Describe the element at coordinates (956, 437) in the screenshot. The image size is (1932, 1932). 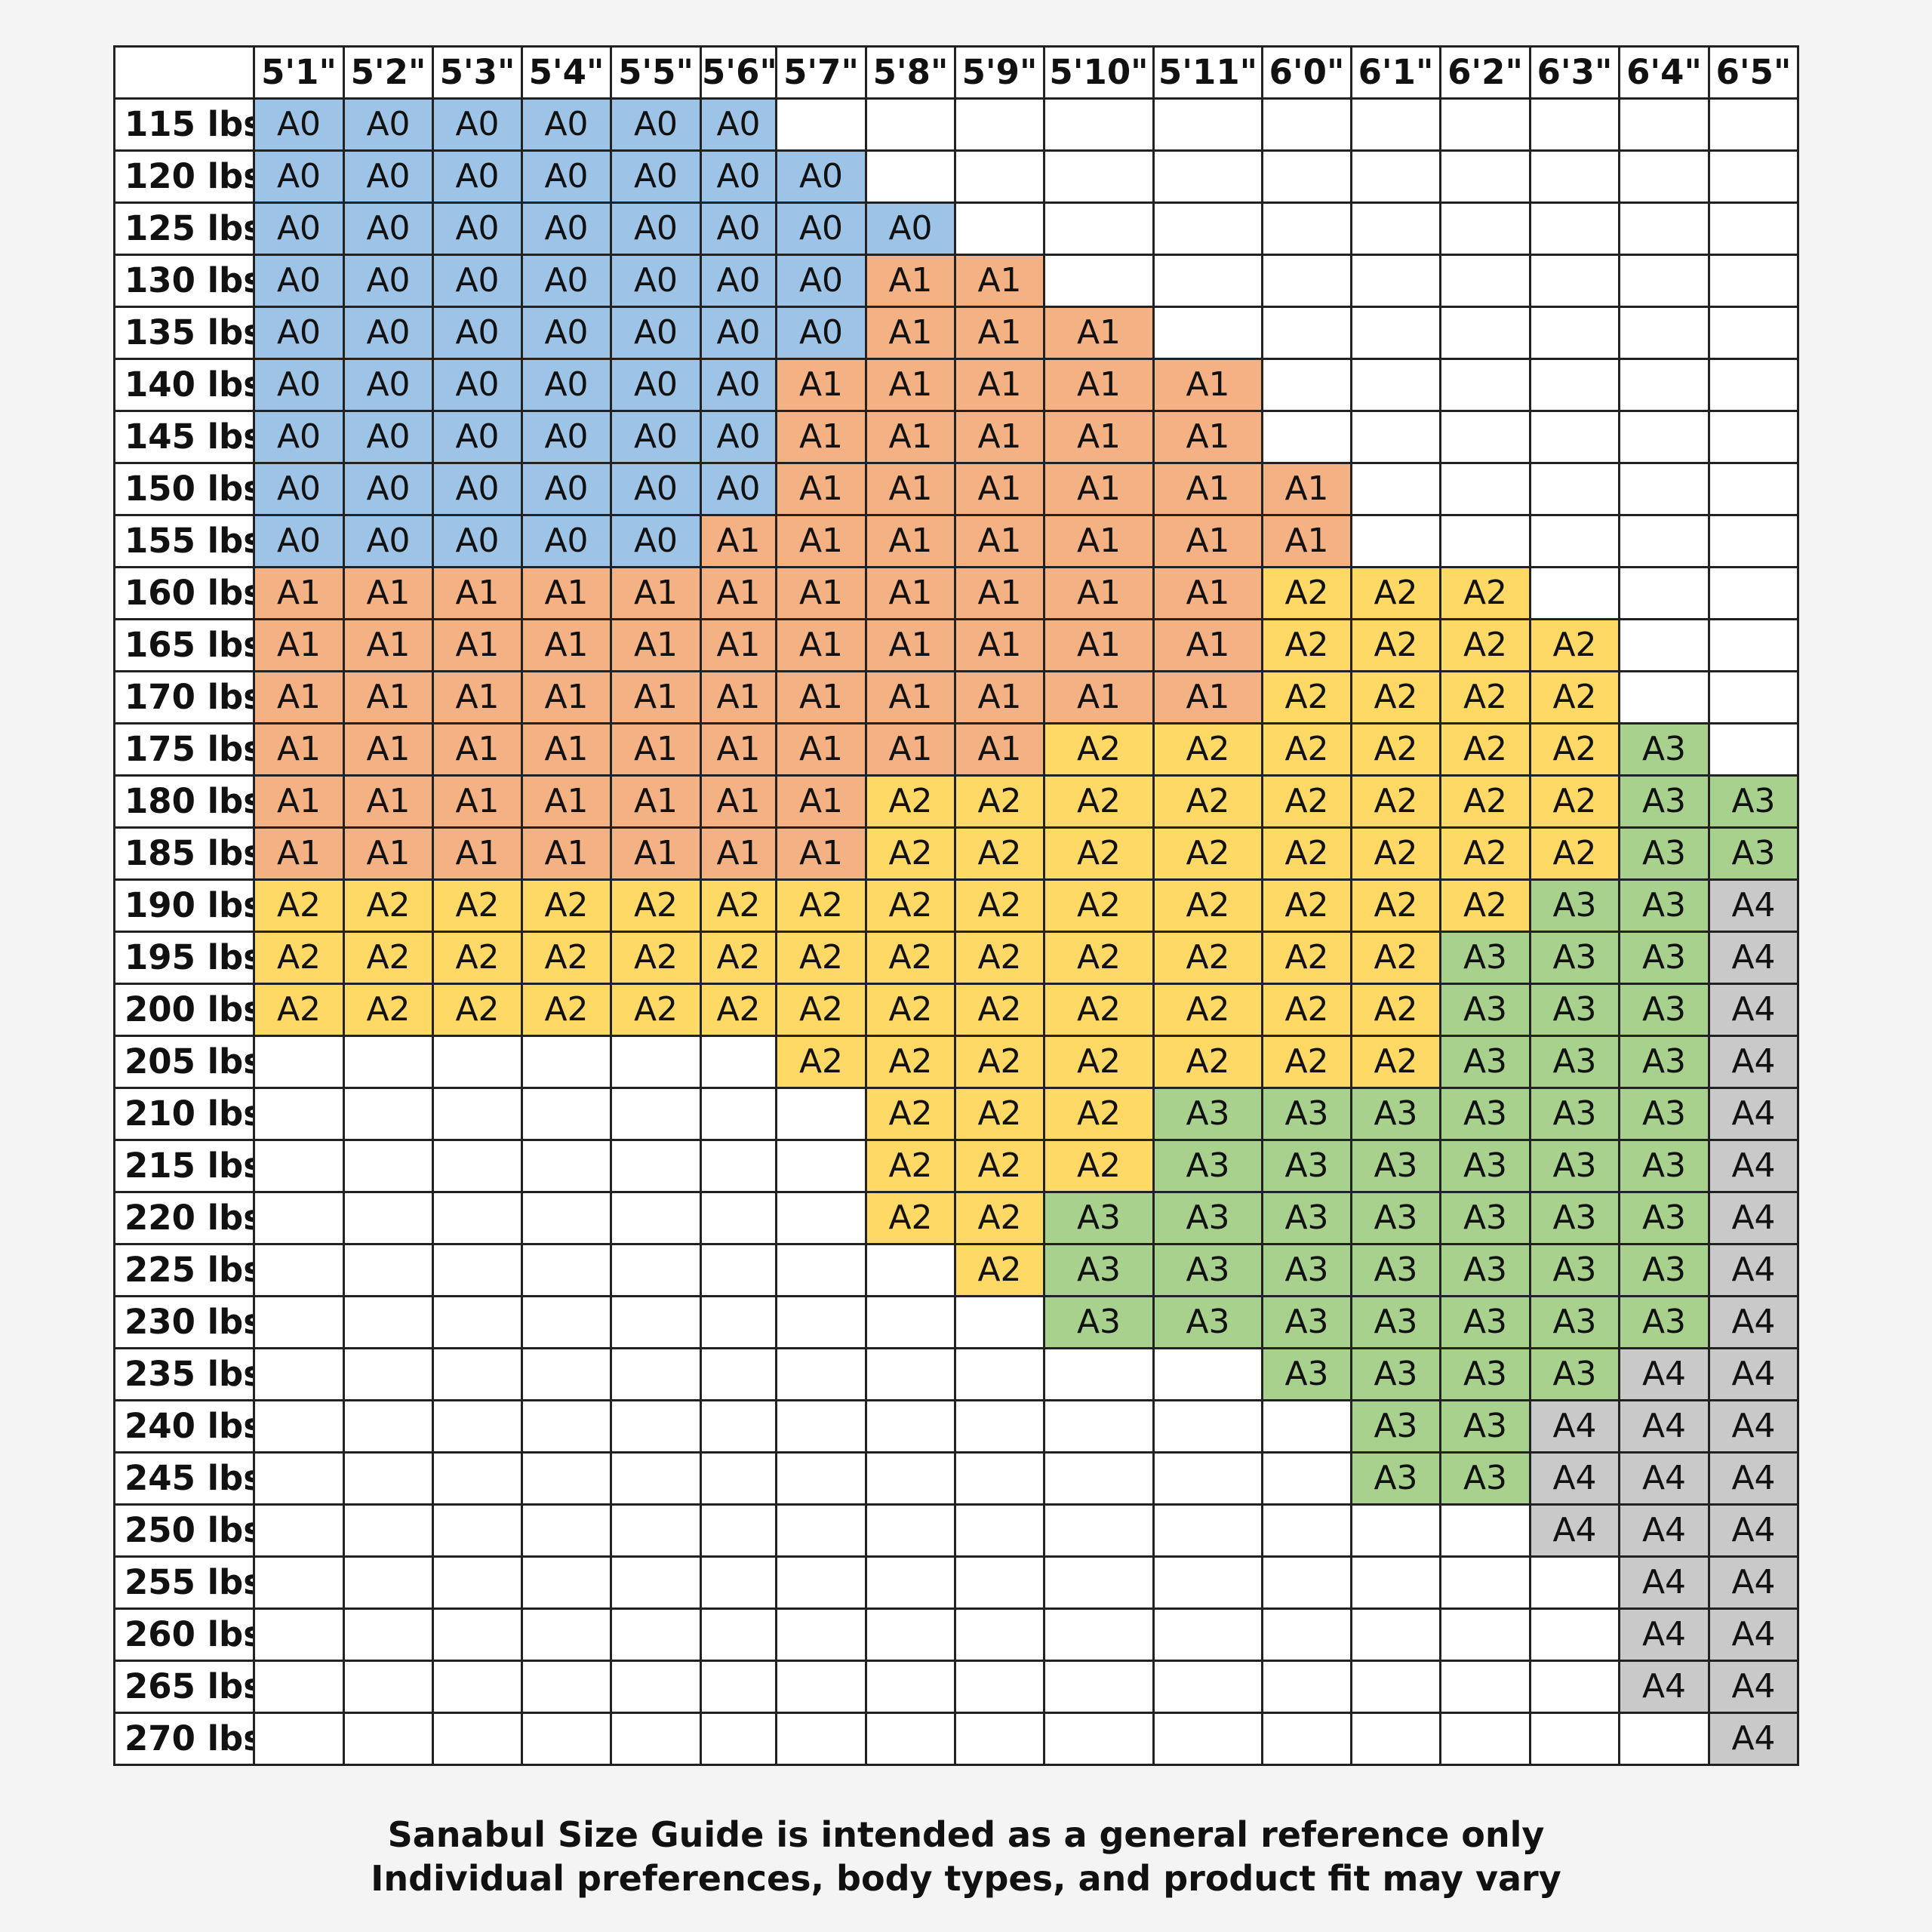
I see `table-row: 145 lbs A0 A0 A0 A0 A0 A0 A1 A1 A1 A1 A1` at that location.